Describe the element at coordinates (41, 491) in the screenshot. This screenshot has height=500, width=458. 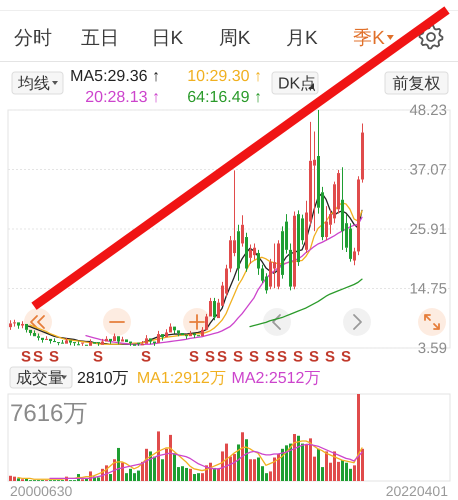
I see `text: 20000630` at that location.